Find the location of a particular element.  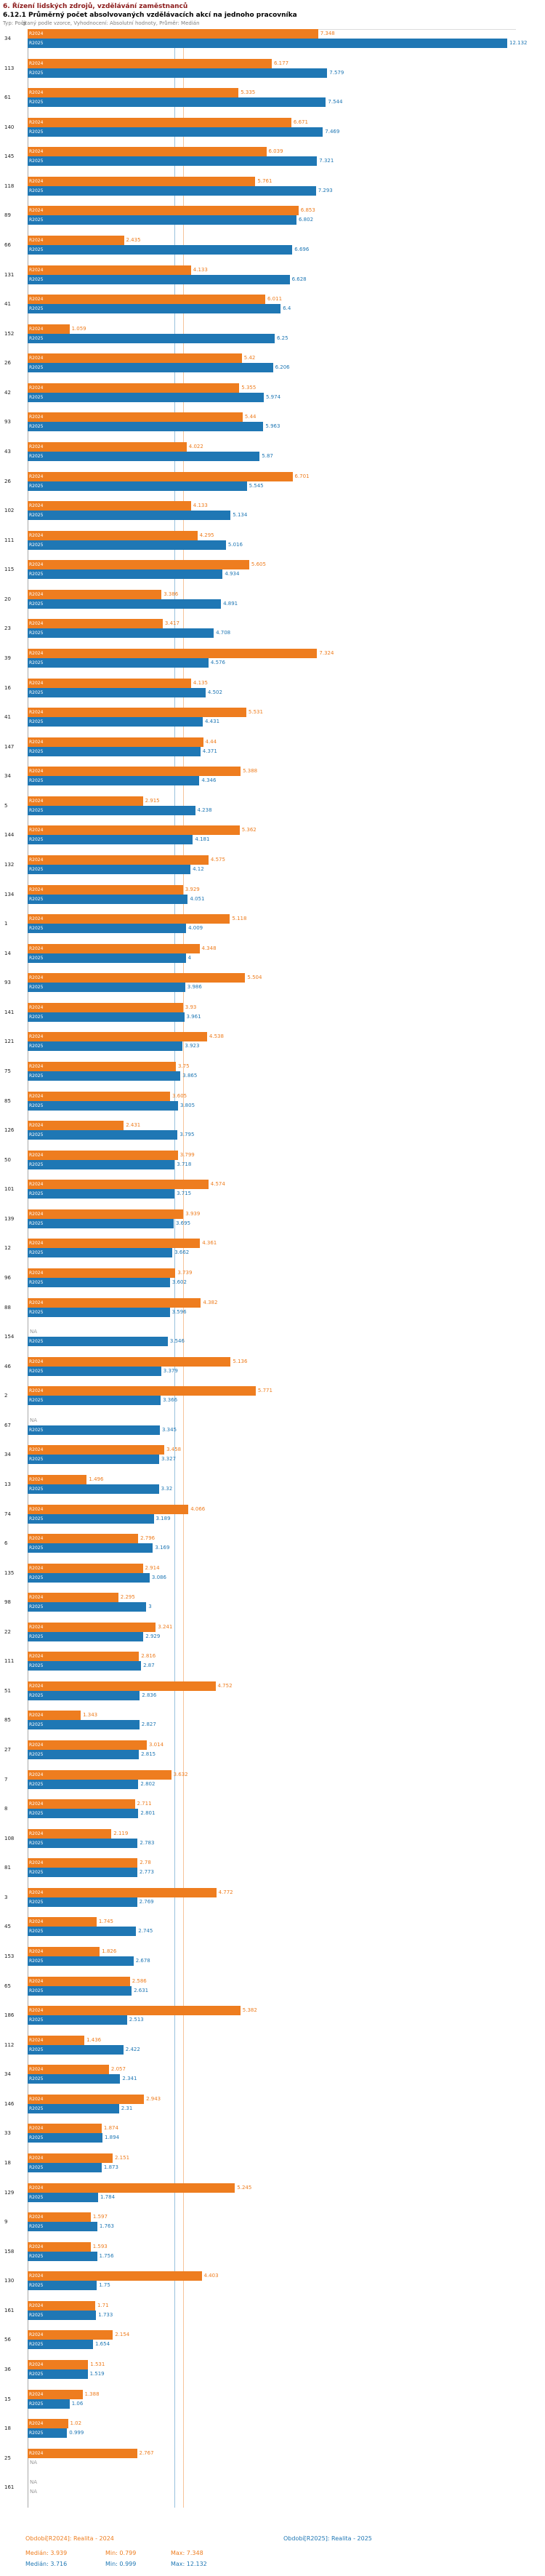

chart-row: 13 R2024 1.496 R2025 3.32 is located at coordinates (272, 1489).